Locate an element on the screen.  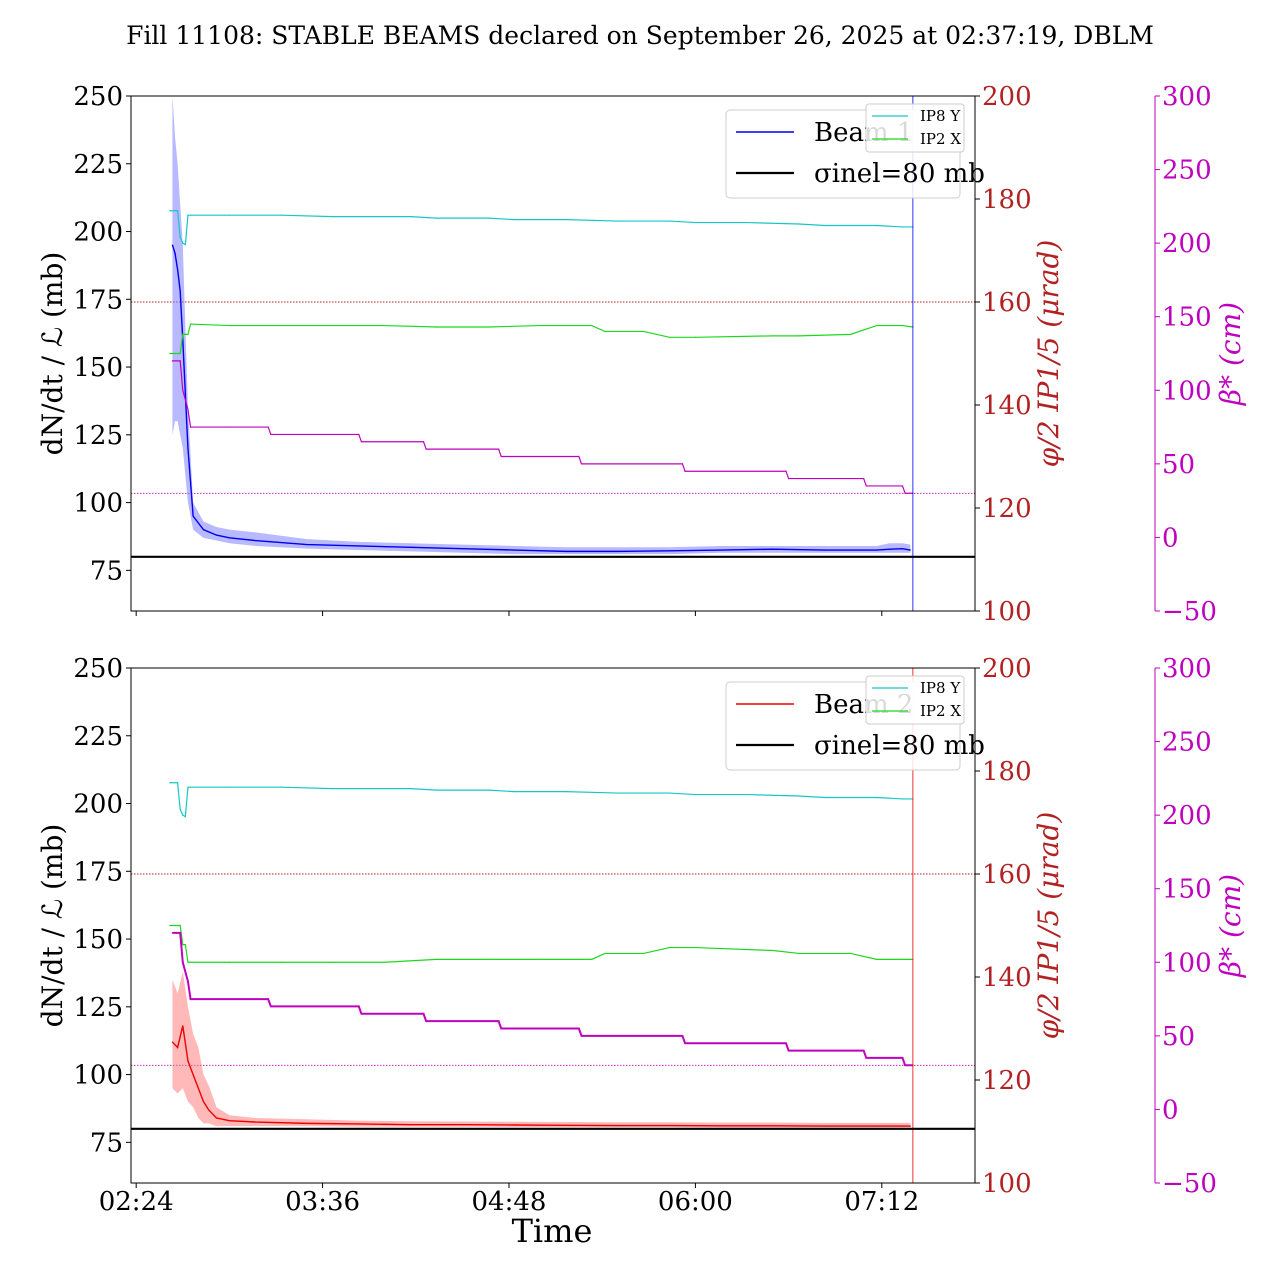
legend-label-ip8-y: IP8 Y is located at coordinates (940, 688).